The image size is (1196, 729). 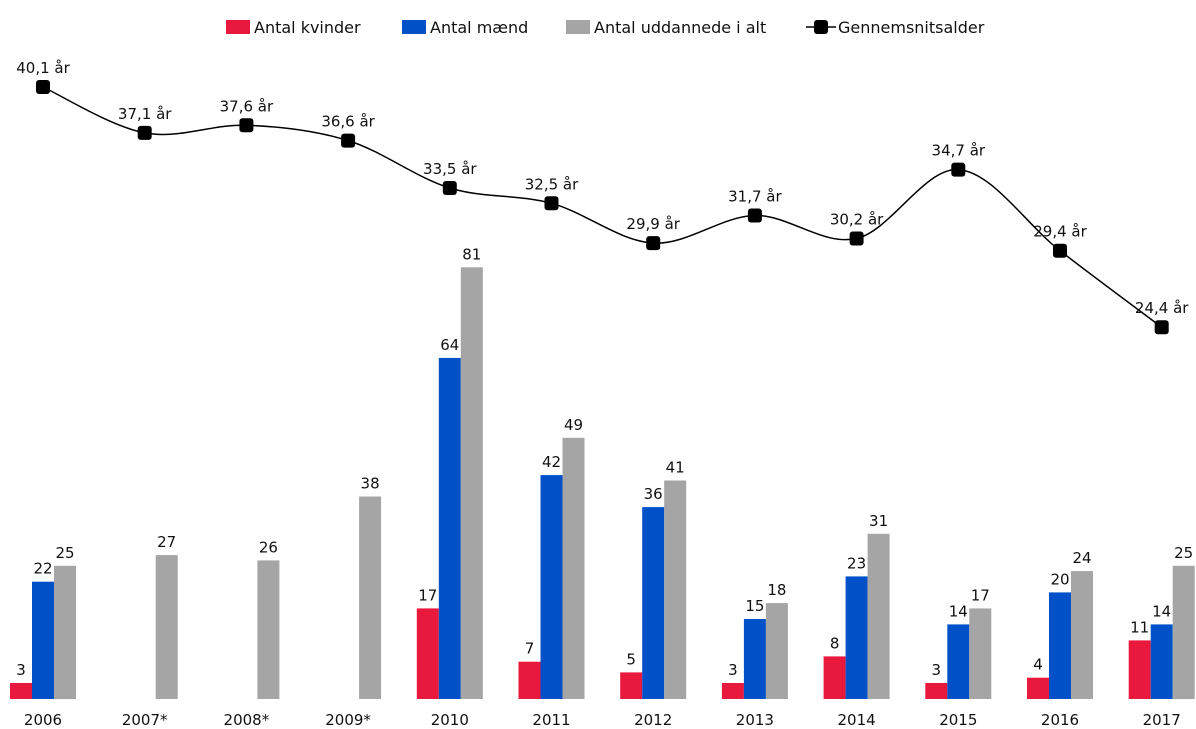 I want to click on bar-antal-mænd-2017, so click(x=1162, y=661).